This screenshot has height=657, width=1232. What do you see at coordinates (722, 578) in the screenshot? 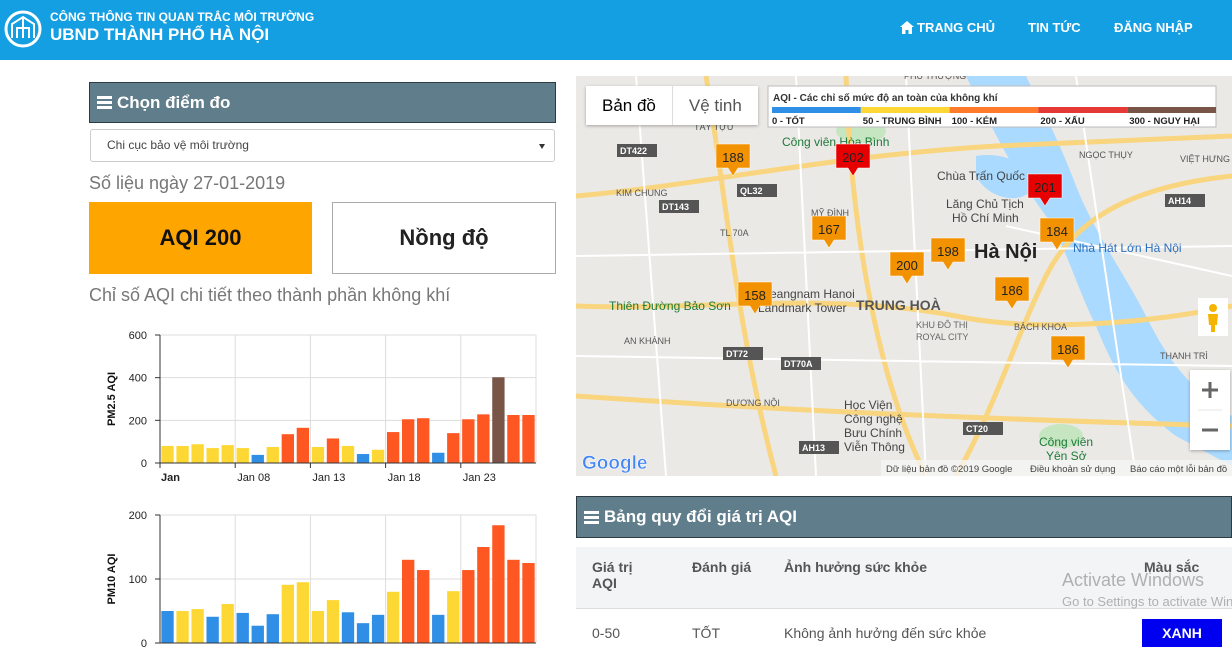
I see `column-header: Đánh giá` at bounding box center [722, 578].